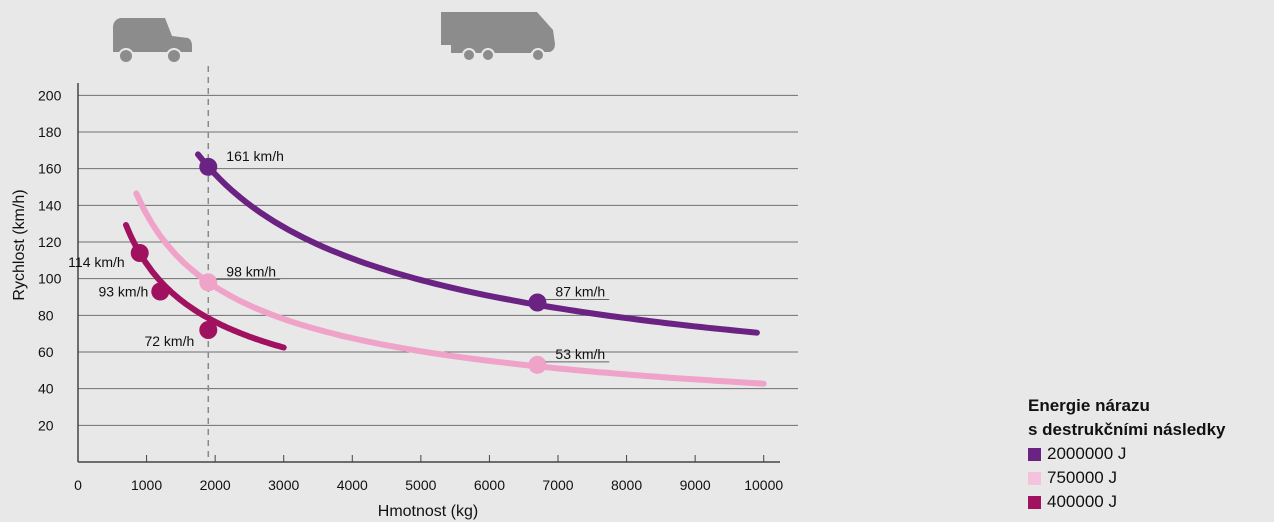 The width and height of the screenshot is (1274, 522). I want to click on data-label: 72 km/h, so click(169, 341).